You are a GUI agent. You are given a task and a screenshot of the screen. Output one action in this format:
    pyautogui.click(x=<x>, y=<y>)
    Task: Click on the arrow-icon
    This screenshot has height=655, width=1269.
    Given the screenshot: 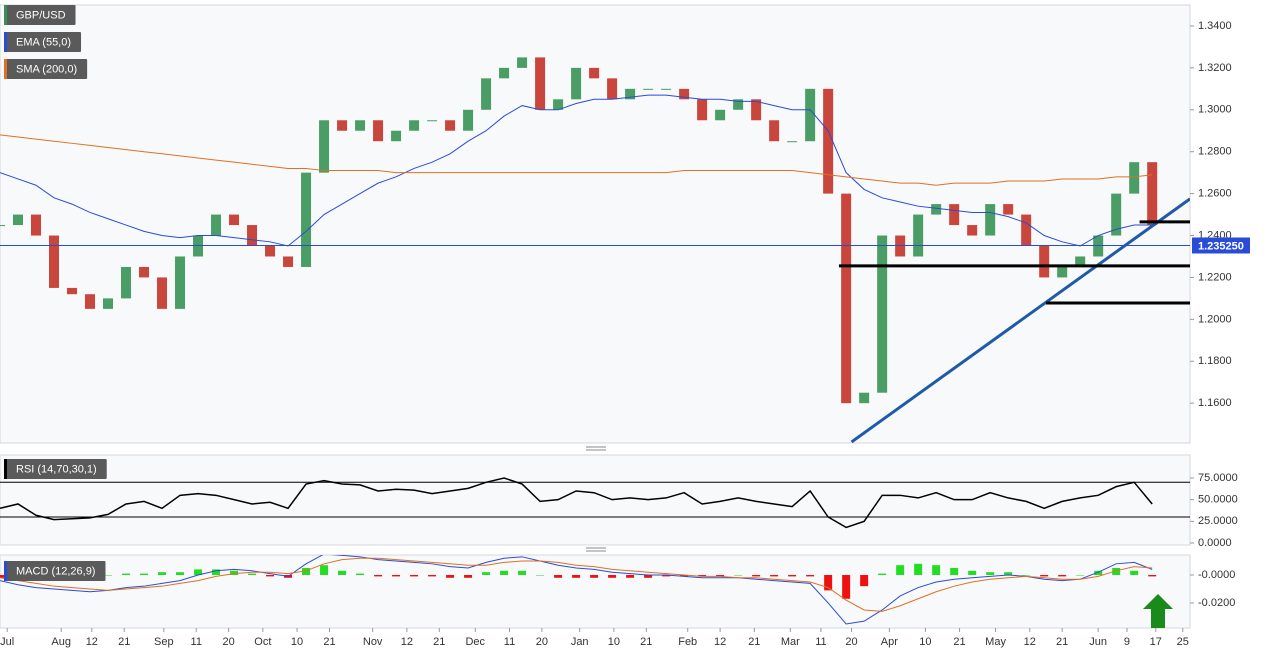 What is the action you would take?
    pyautogui.click(x=1158, y=611)
    